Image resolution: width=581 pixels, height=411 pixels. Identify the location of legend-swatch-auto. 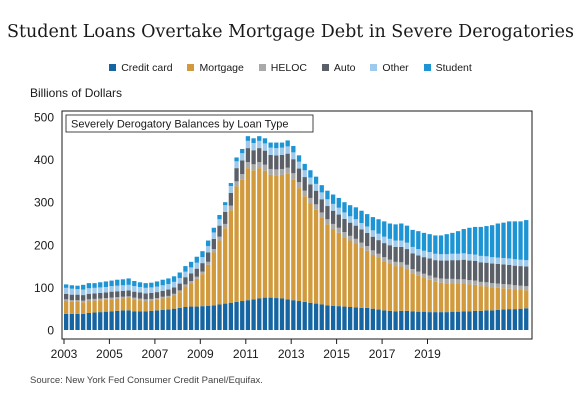
(325, 67).